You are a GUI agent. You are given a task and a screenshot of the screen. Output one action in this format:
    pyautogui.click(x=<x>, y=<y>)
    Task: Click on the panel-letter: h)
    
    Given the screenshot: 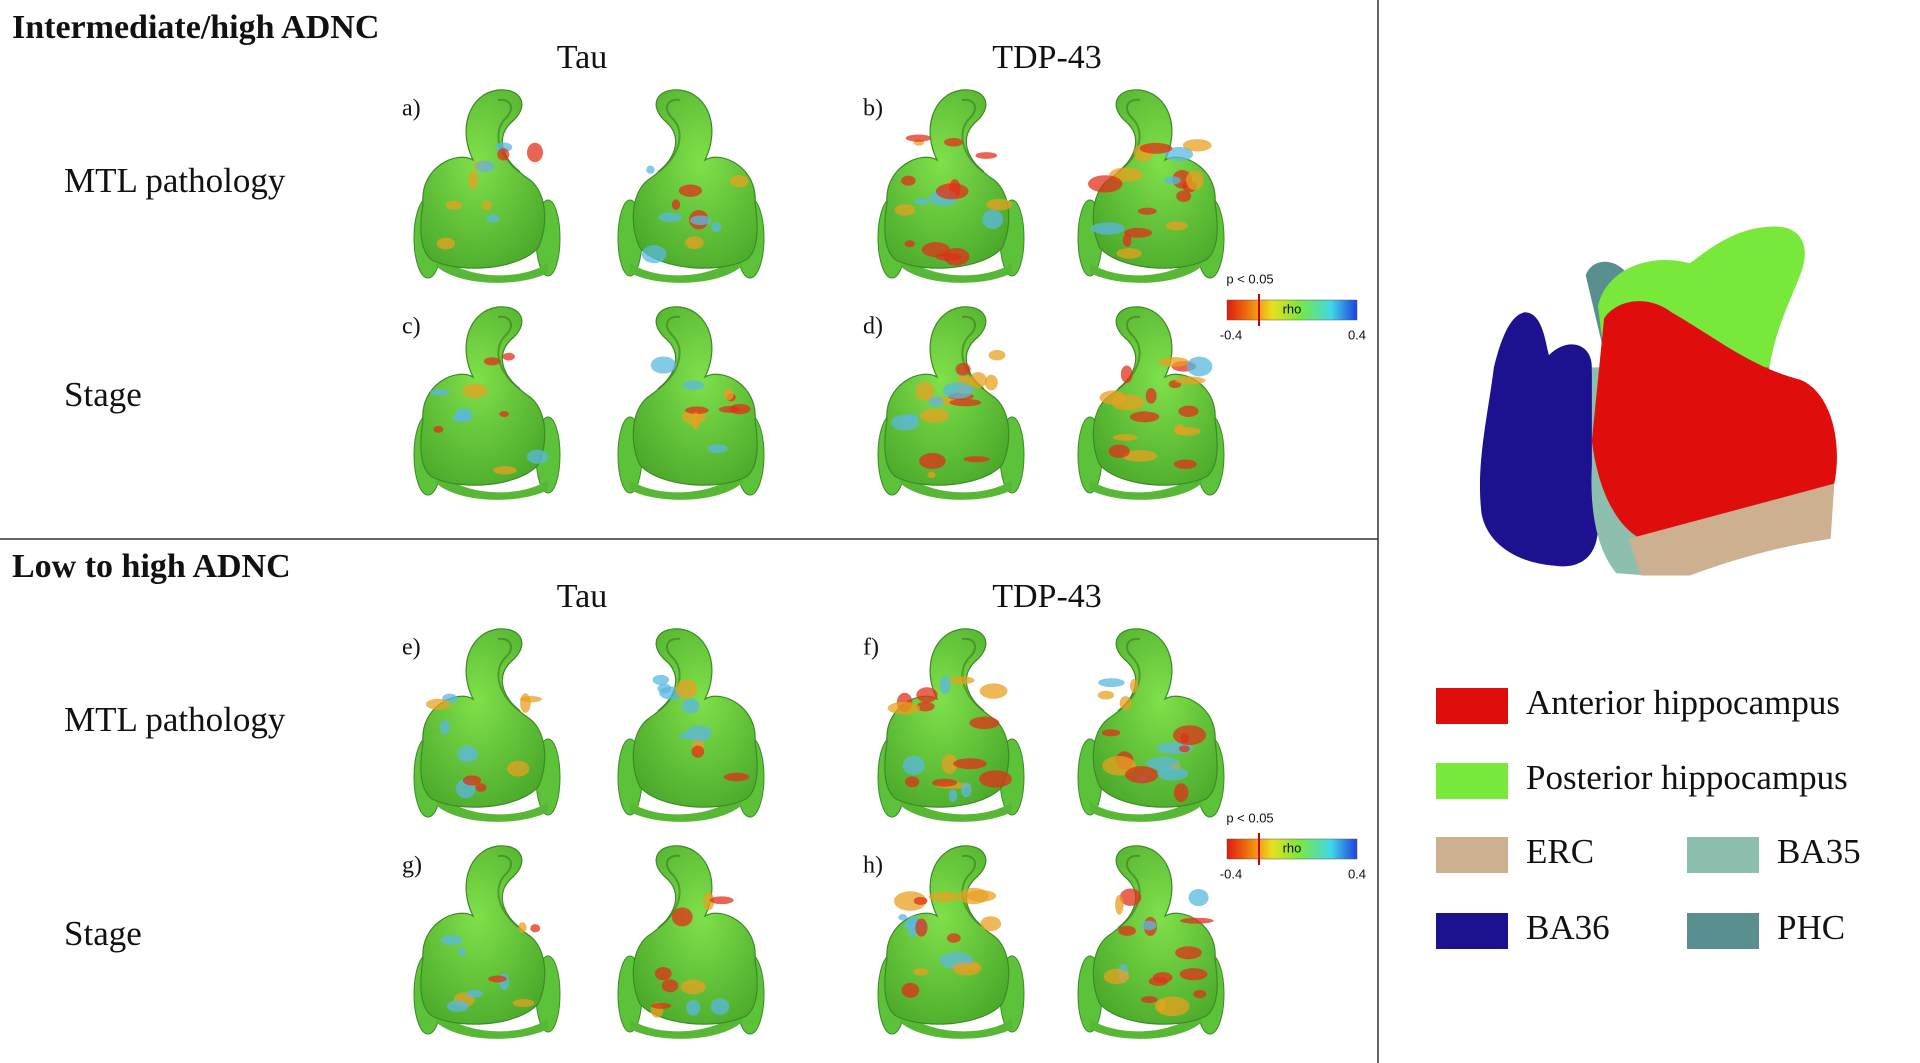 What is the action you would take?
    pyautogui.click(x=873, y=866)
    